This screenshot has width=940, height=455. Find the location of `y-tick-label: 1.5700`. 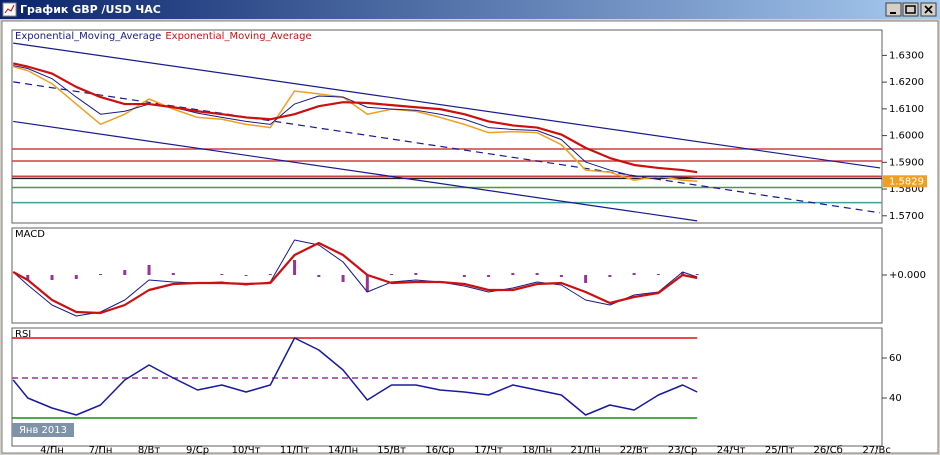

y-tick-label: 1.5700 is located at coordinates (906, 216).